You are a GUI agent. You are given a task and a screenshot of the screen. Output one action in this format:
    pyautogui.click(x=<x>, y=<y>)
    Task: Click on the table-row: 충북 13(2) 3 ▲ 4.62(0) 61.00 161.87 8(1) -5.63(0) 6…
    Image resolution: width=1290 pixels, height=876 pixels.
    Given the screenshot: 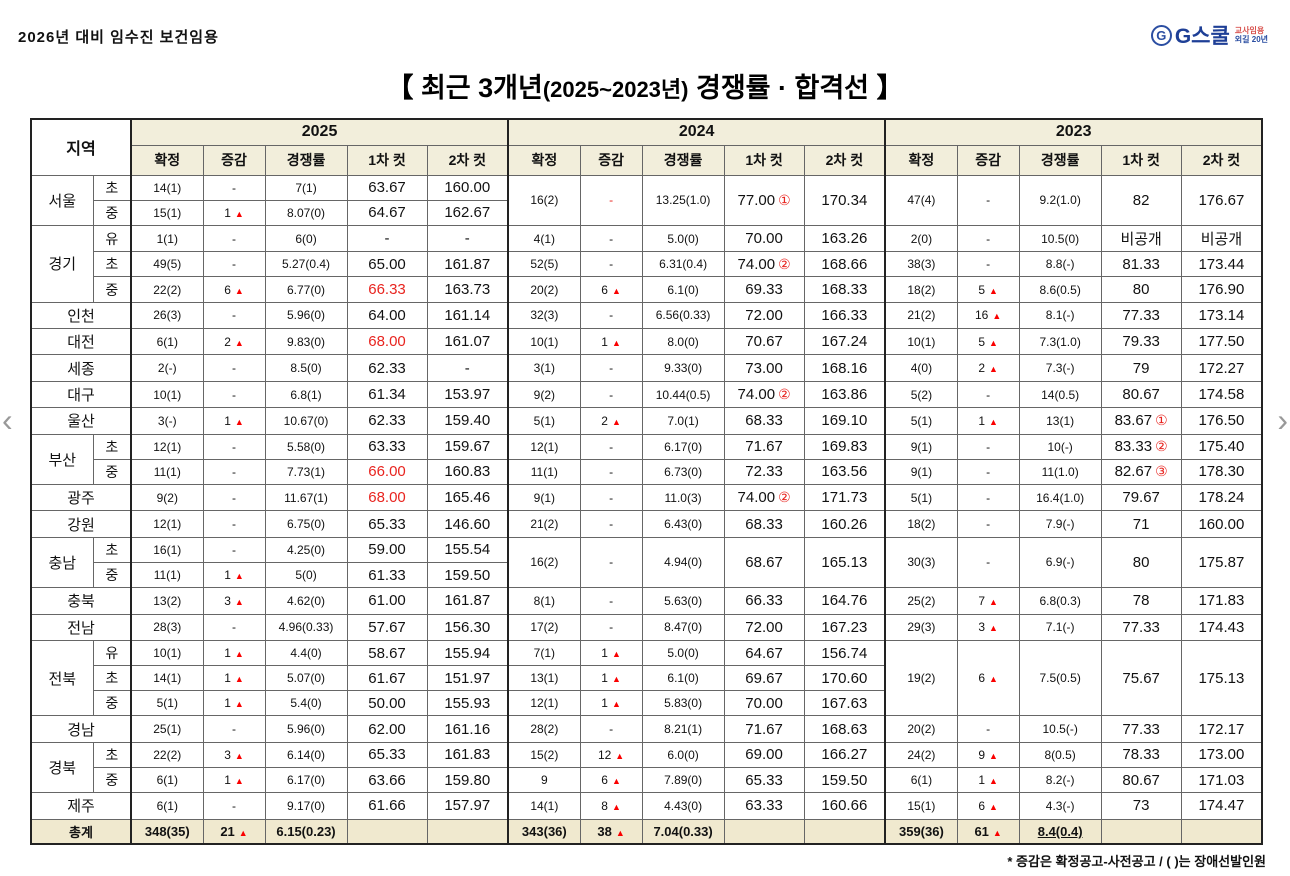 What is the action you would take?
    pyautogui.click(x=646, y=601)
    